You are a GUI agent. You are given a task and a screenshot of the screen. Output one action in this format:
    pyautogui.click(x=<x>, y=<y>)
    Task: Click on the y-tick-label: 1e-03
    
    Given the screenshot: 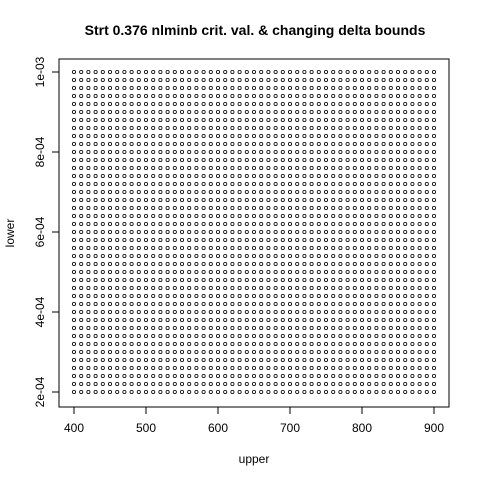 What is the action you would take?
    pyautogui.click(x=40, y=71)
    